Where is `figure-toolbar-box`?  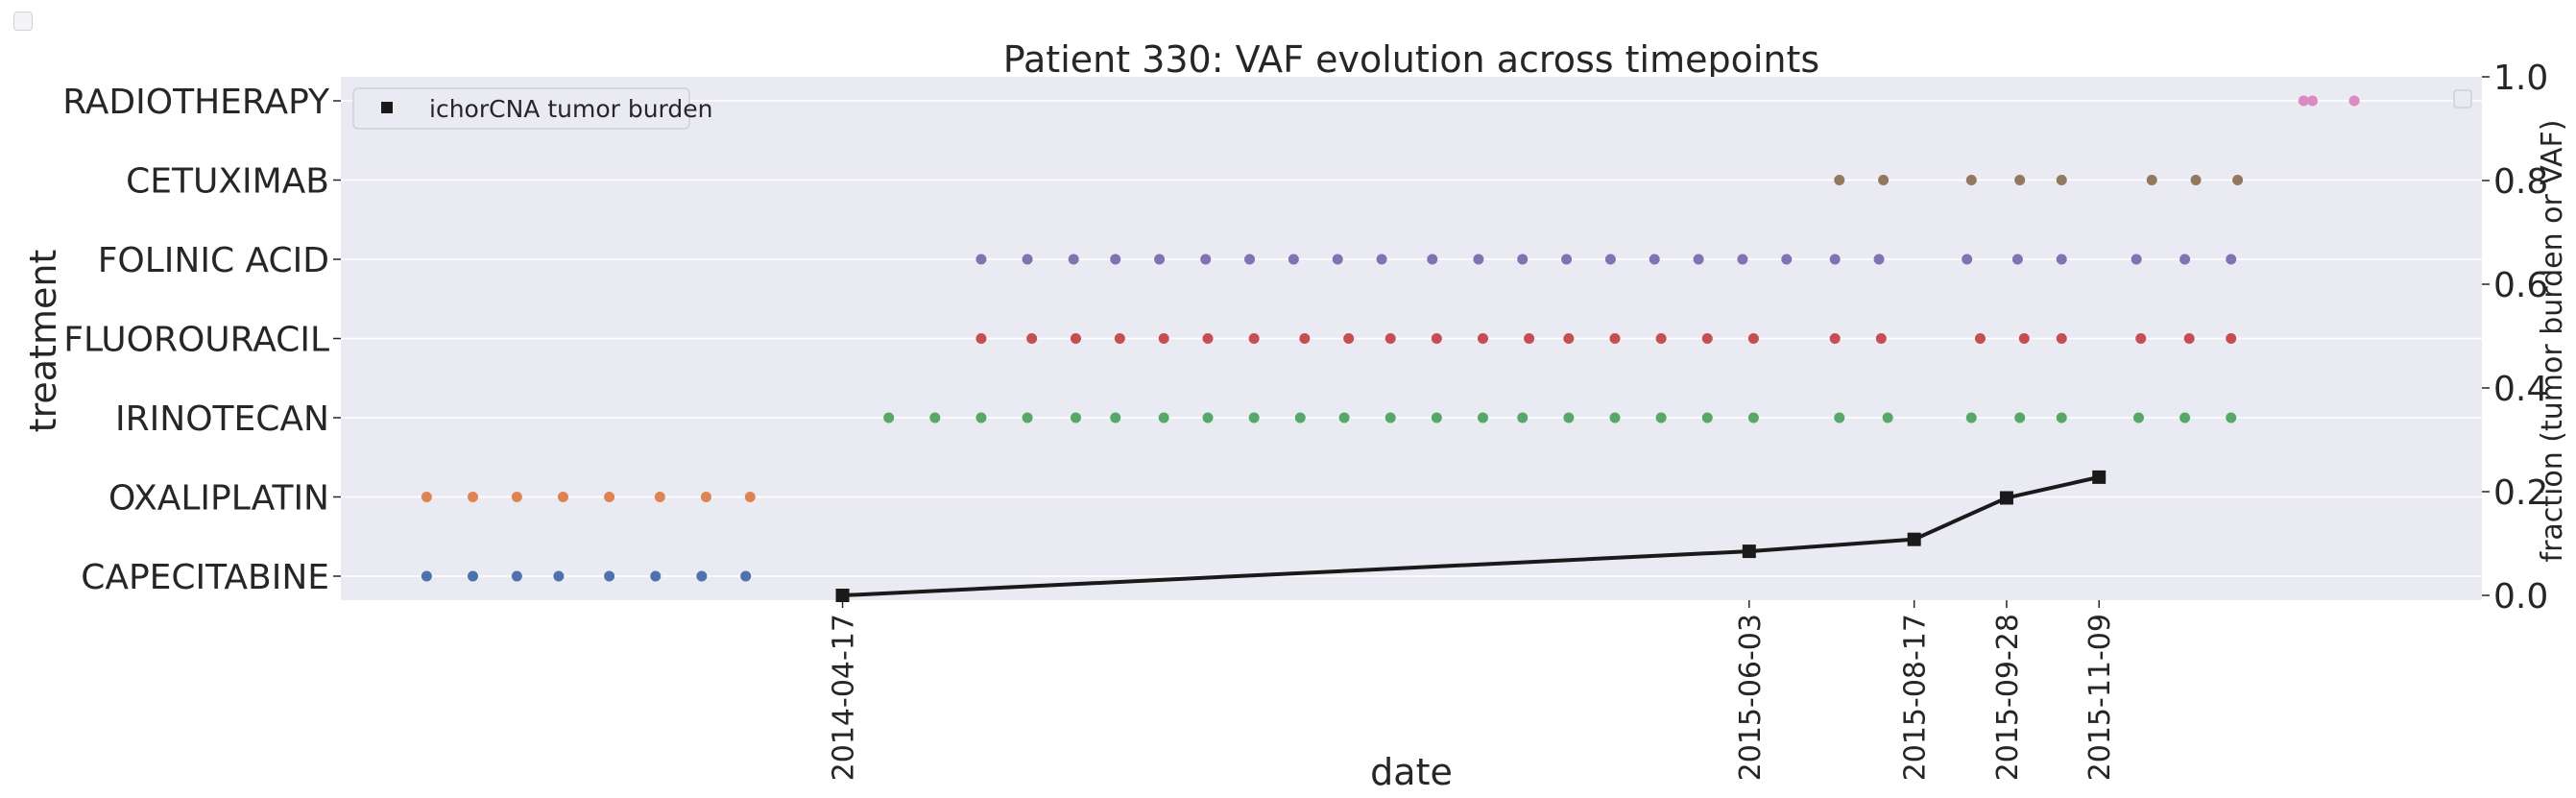
figure-toolbar-box is located at coordinates (23, 21).